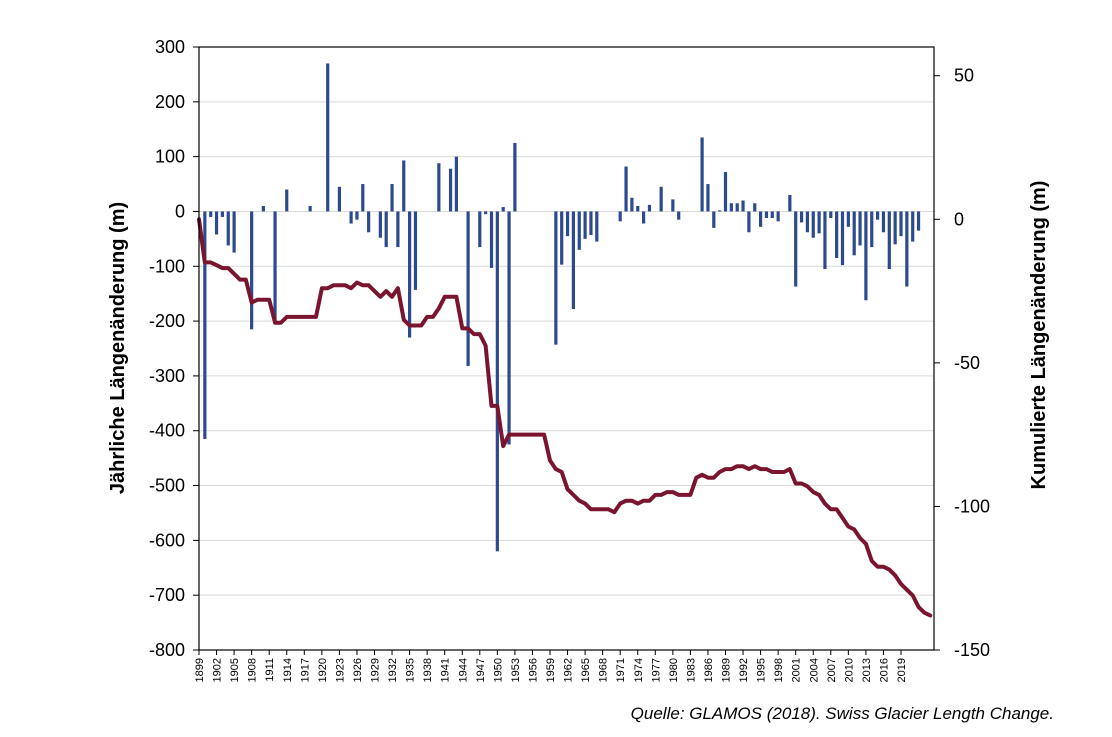 The height and width of the screenshot is (737, 1112). I want to click on x-tick-label: 1959, so click(551, 670).